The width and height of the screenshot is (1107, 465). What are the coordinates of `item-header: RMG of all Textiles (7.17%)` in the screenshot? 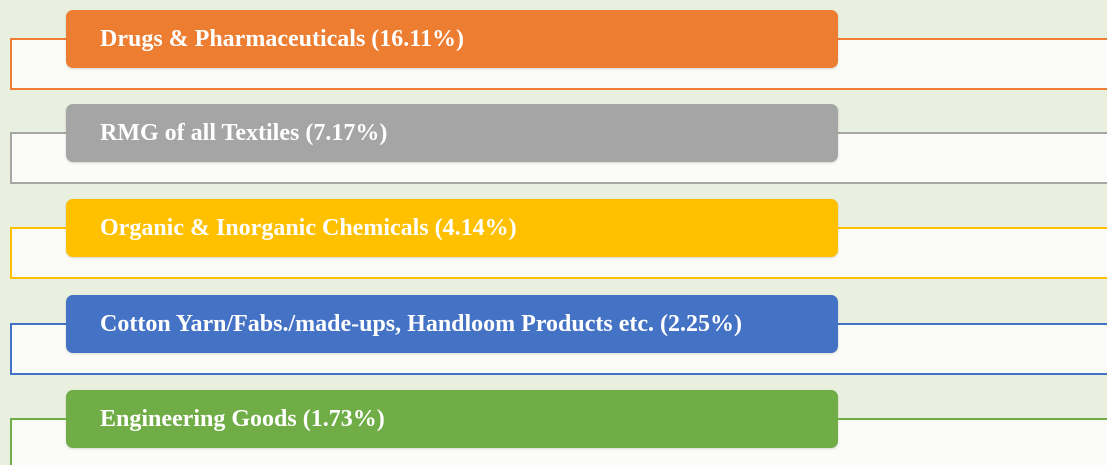 It's located at (452, 133).